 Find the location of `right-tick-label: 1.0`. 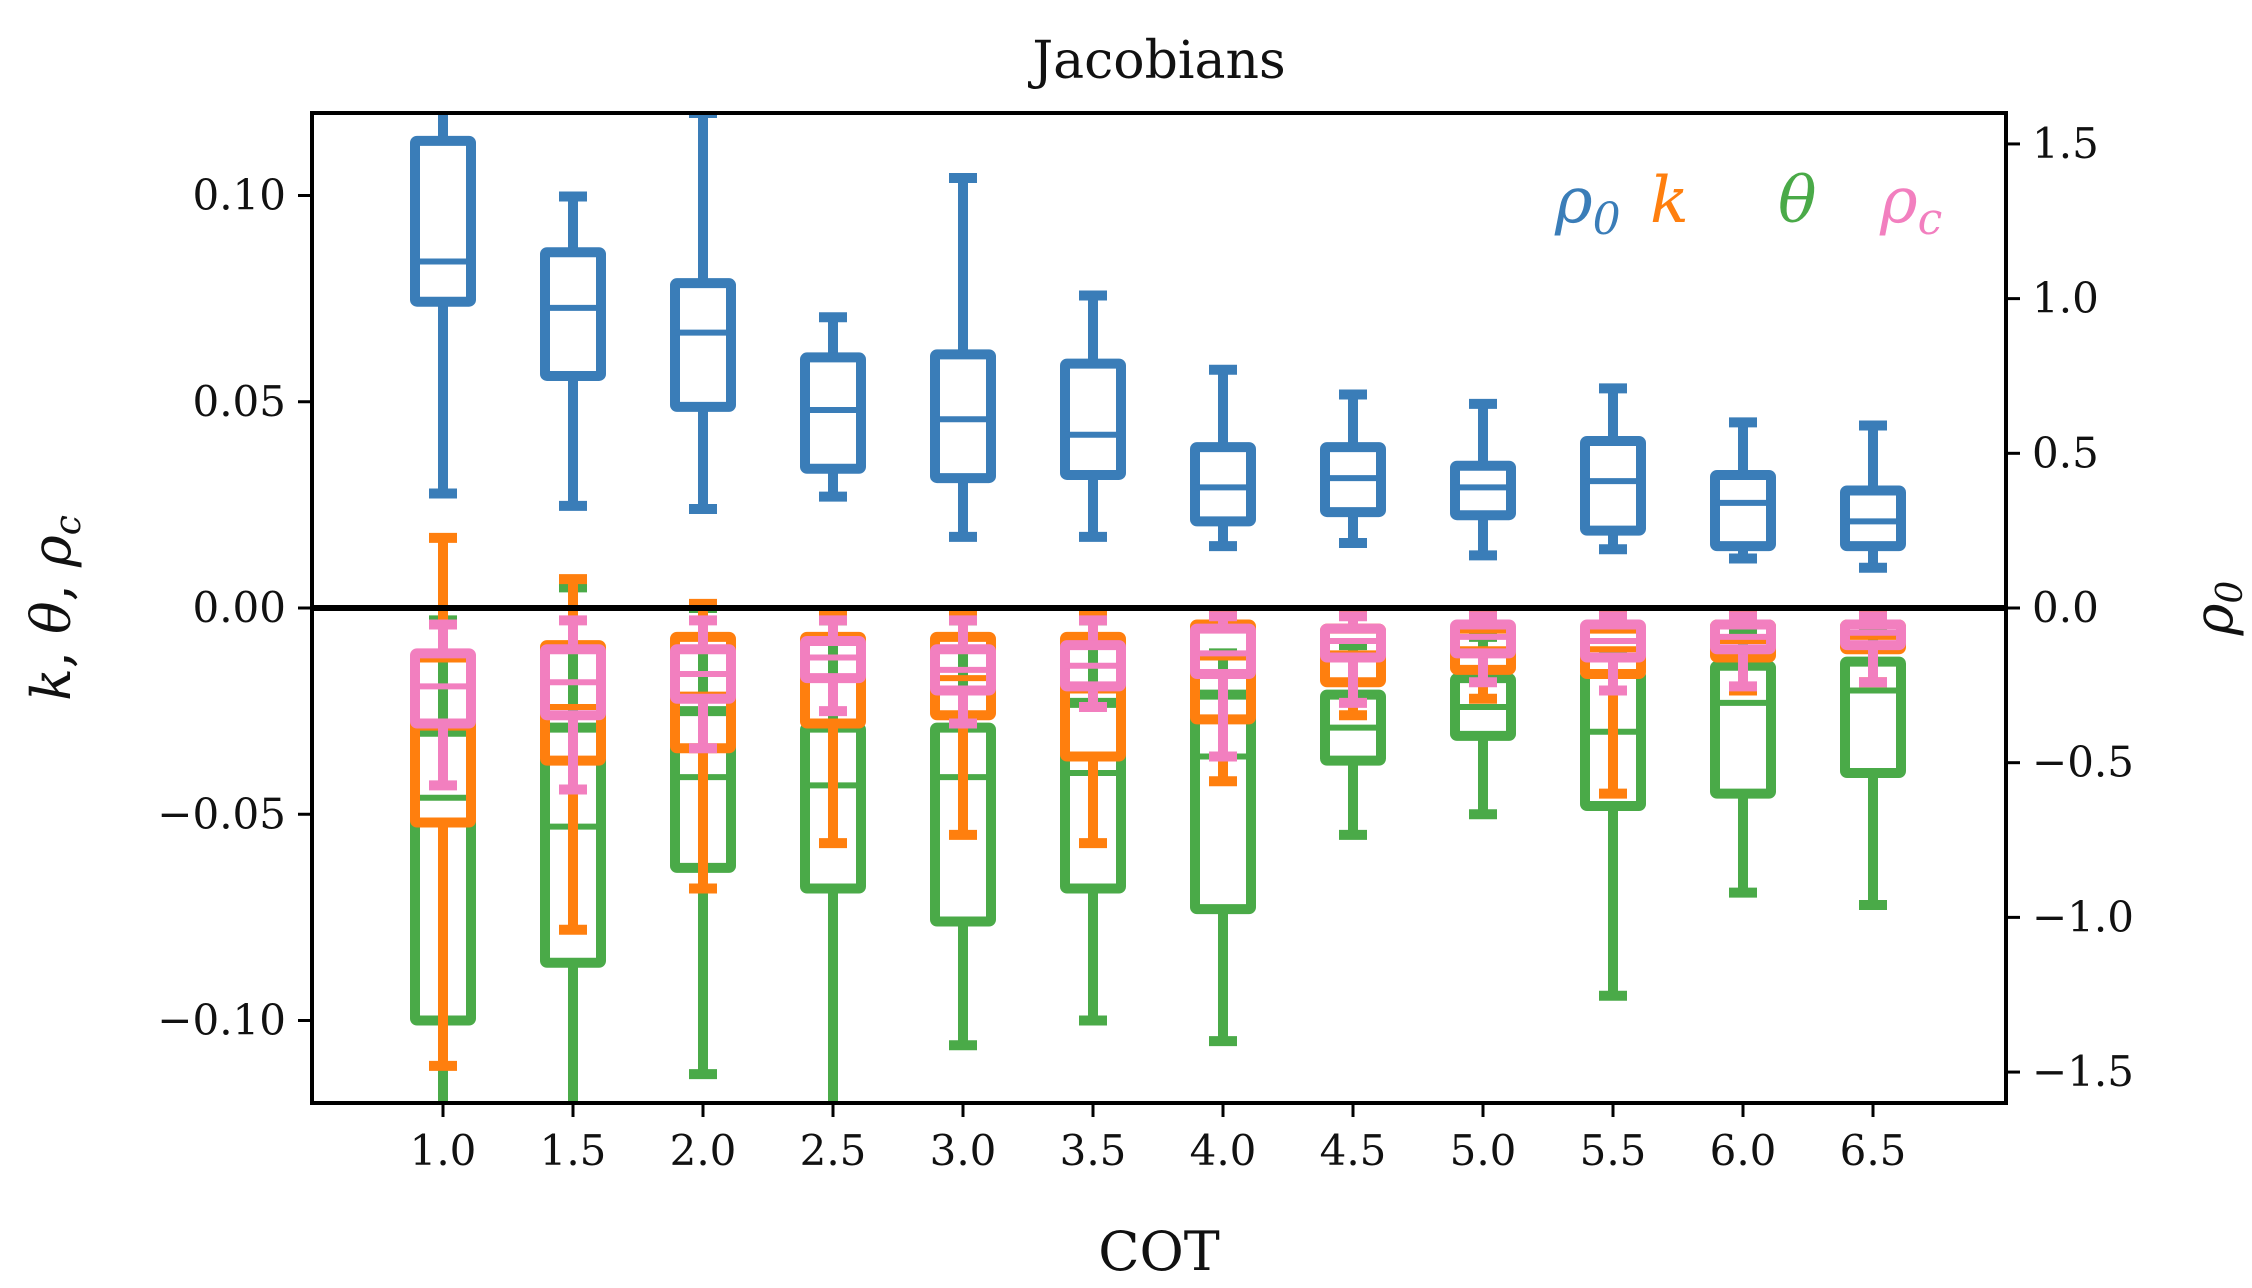

right-tick-label: 1.0 is located at coordinates (2065, 298).